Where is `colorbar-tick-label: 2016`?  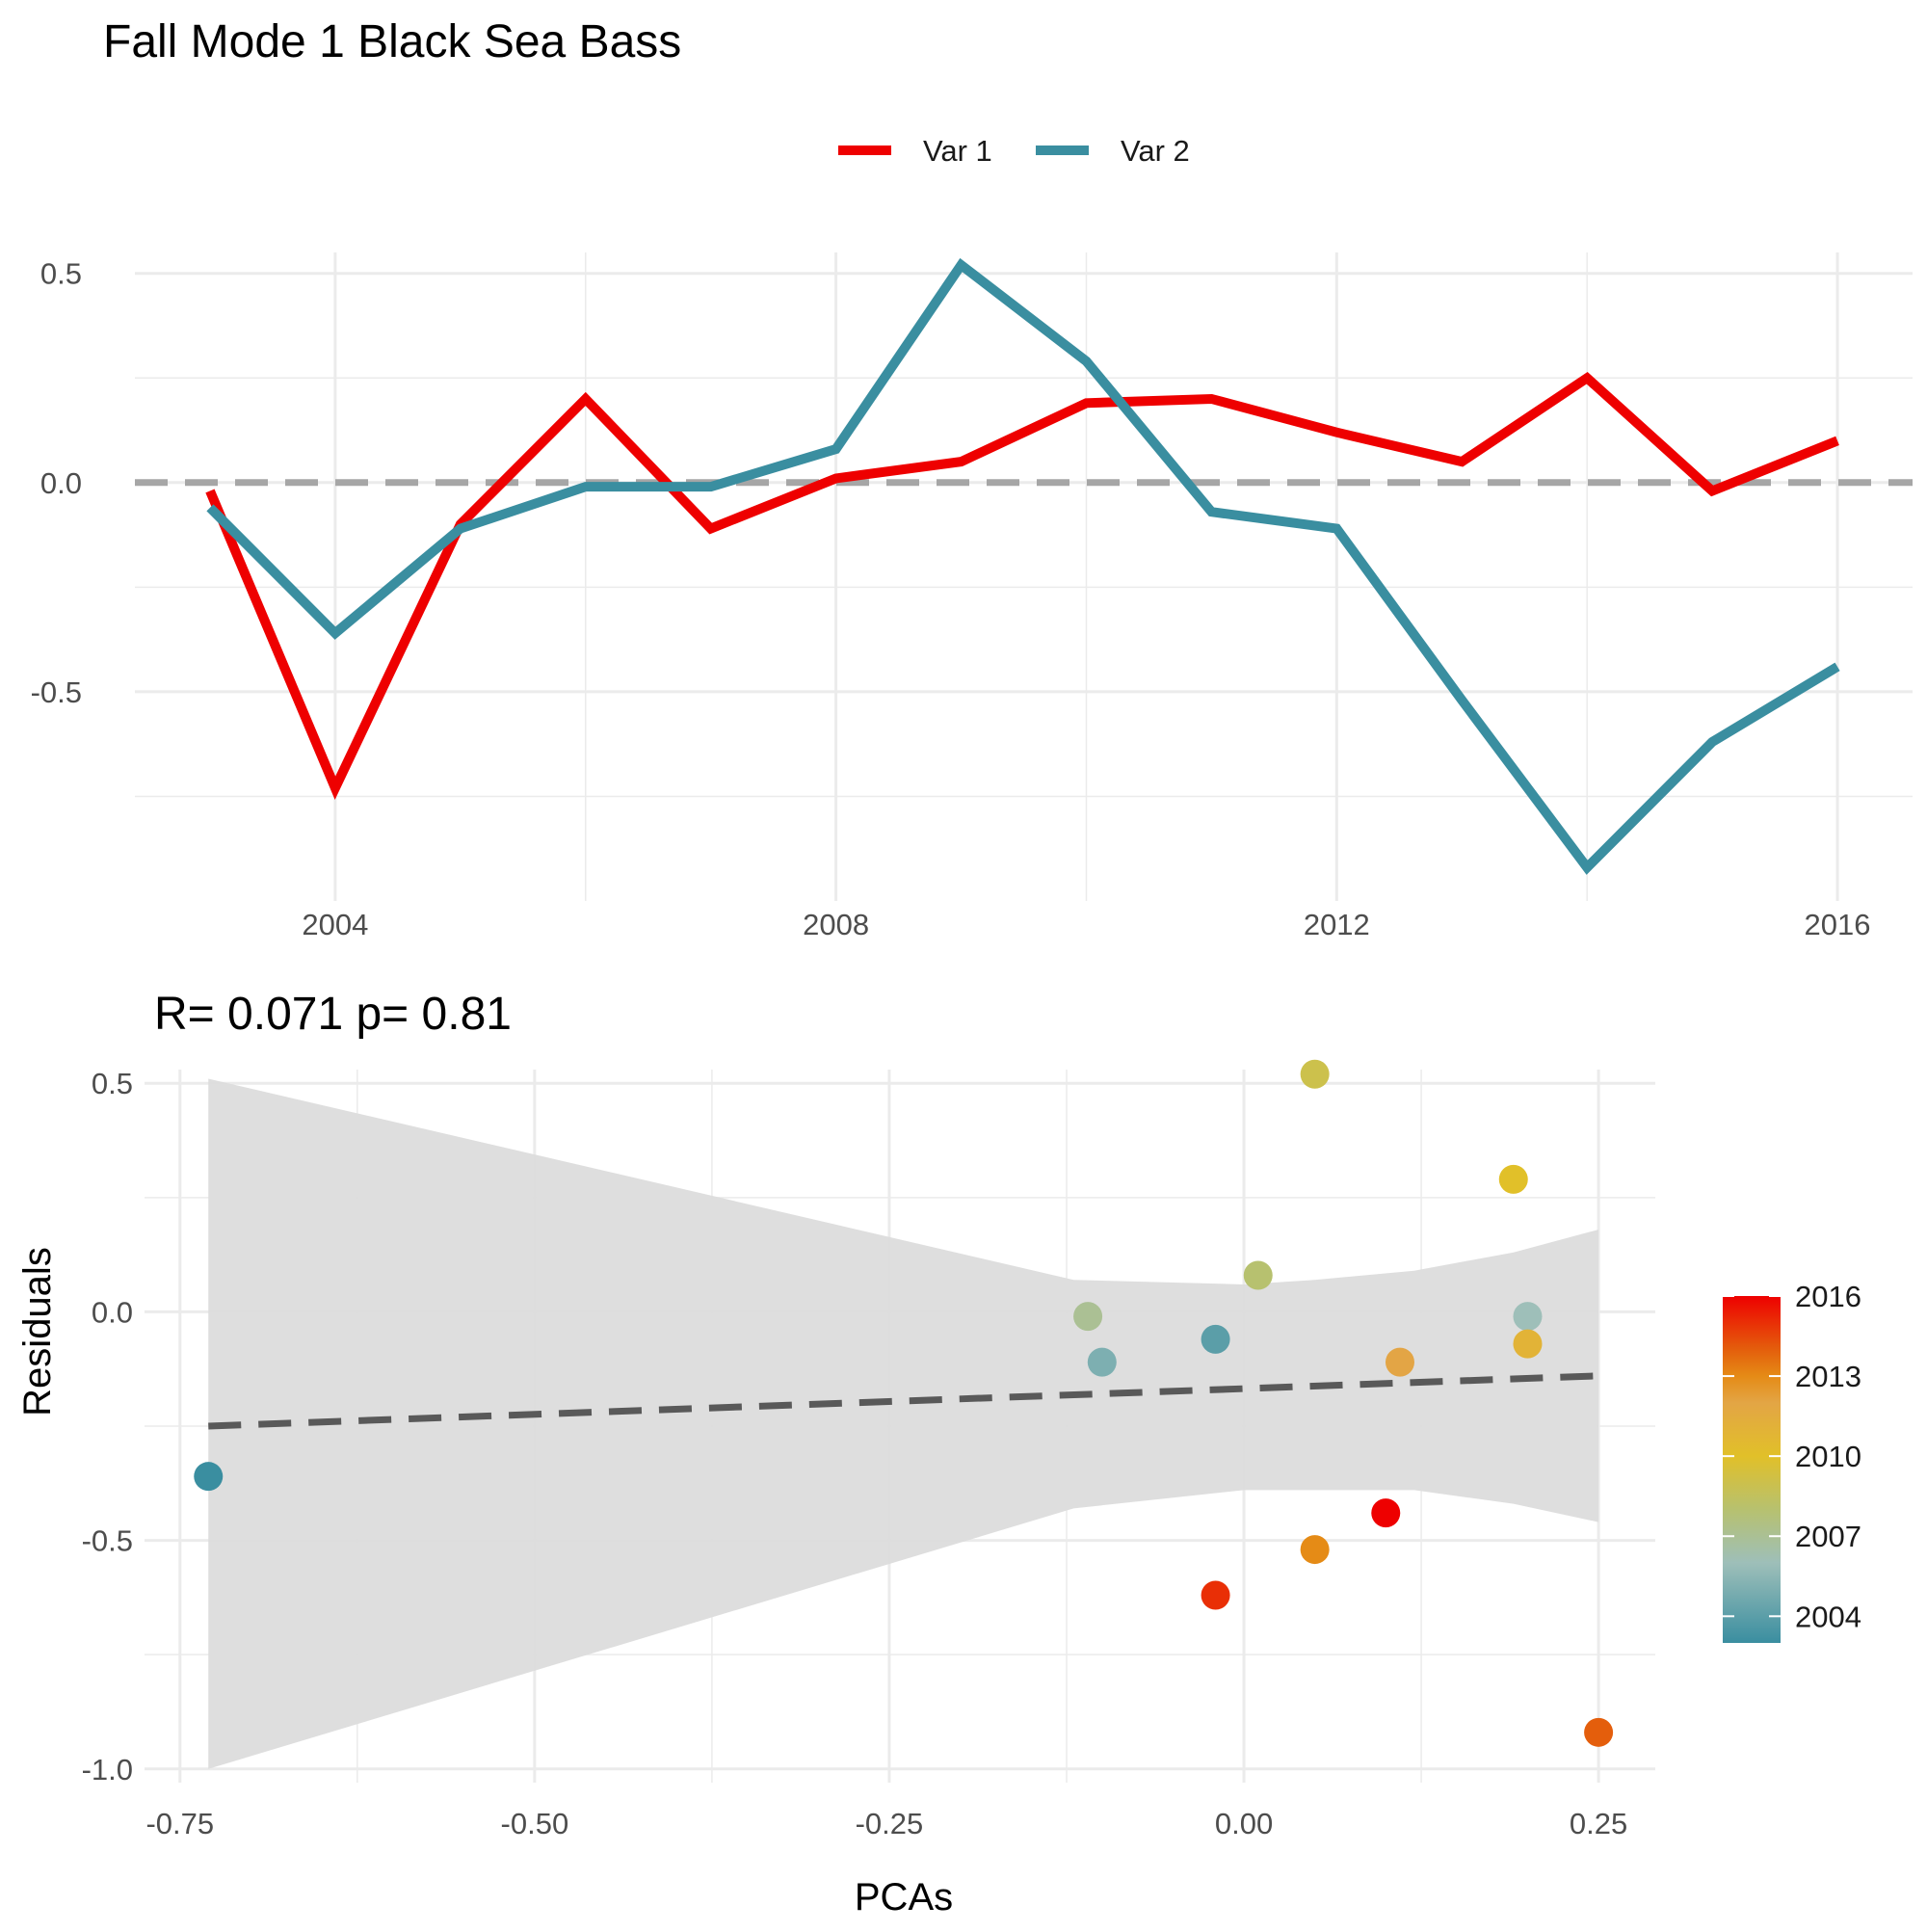 colorbar-tick-label: 2016 is located at coordinates (1828, 1296).